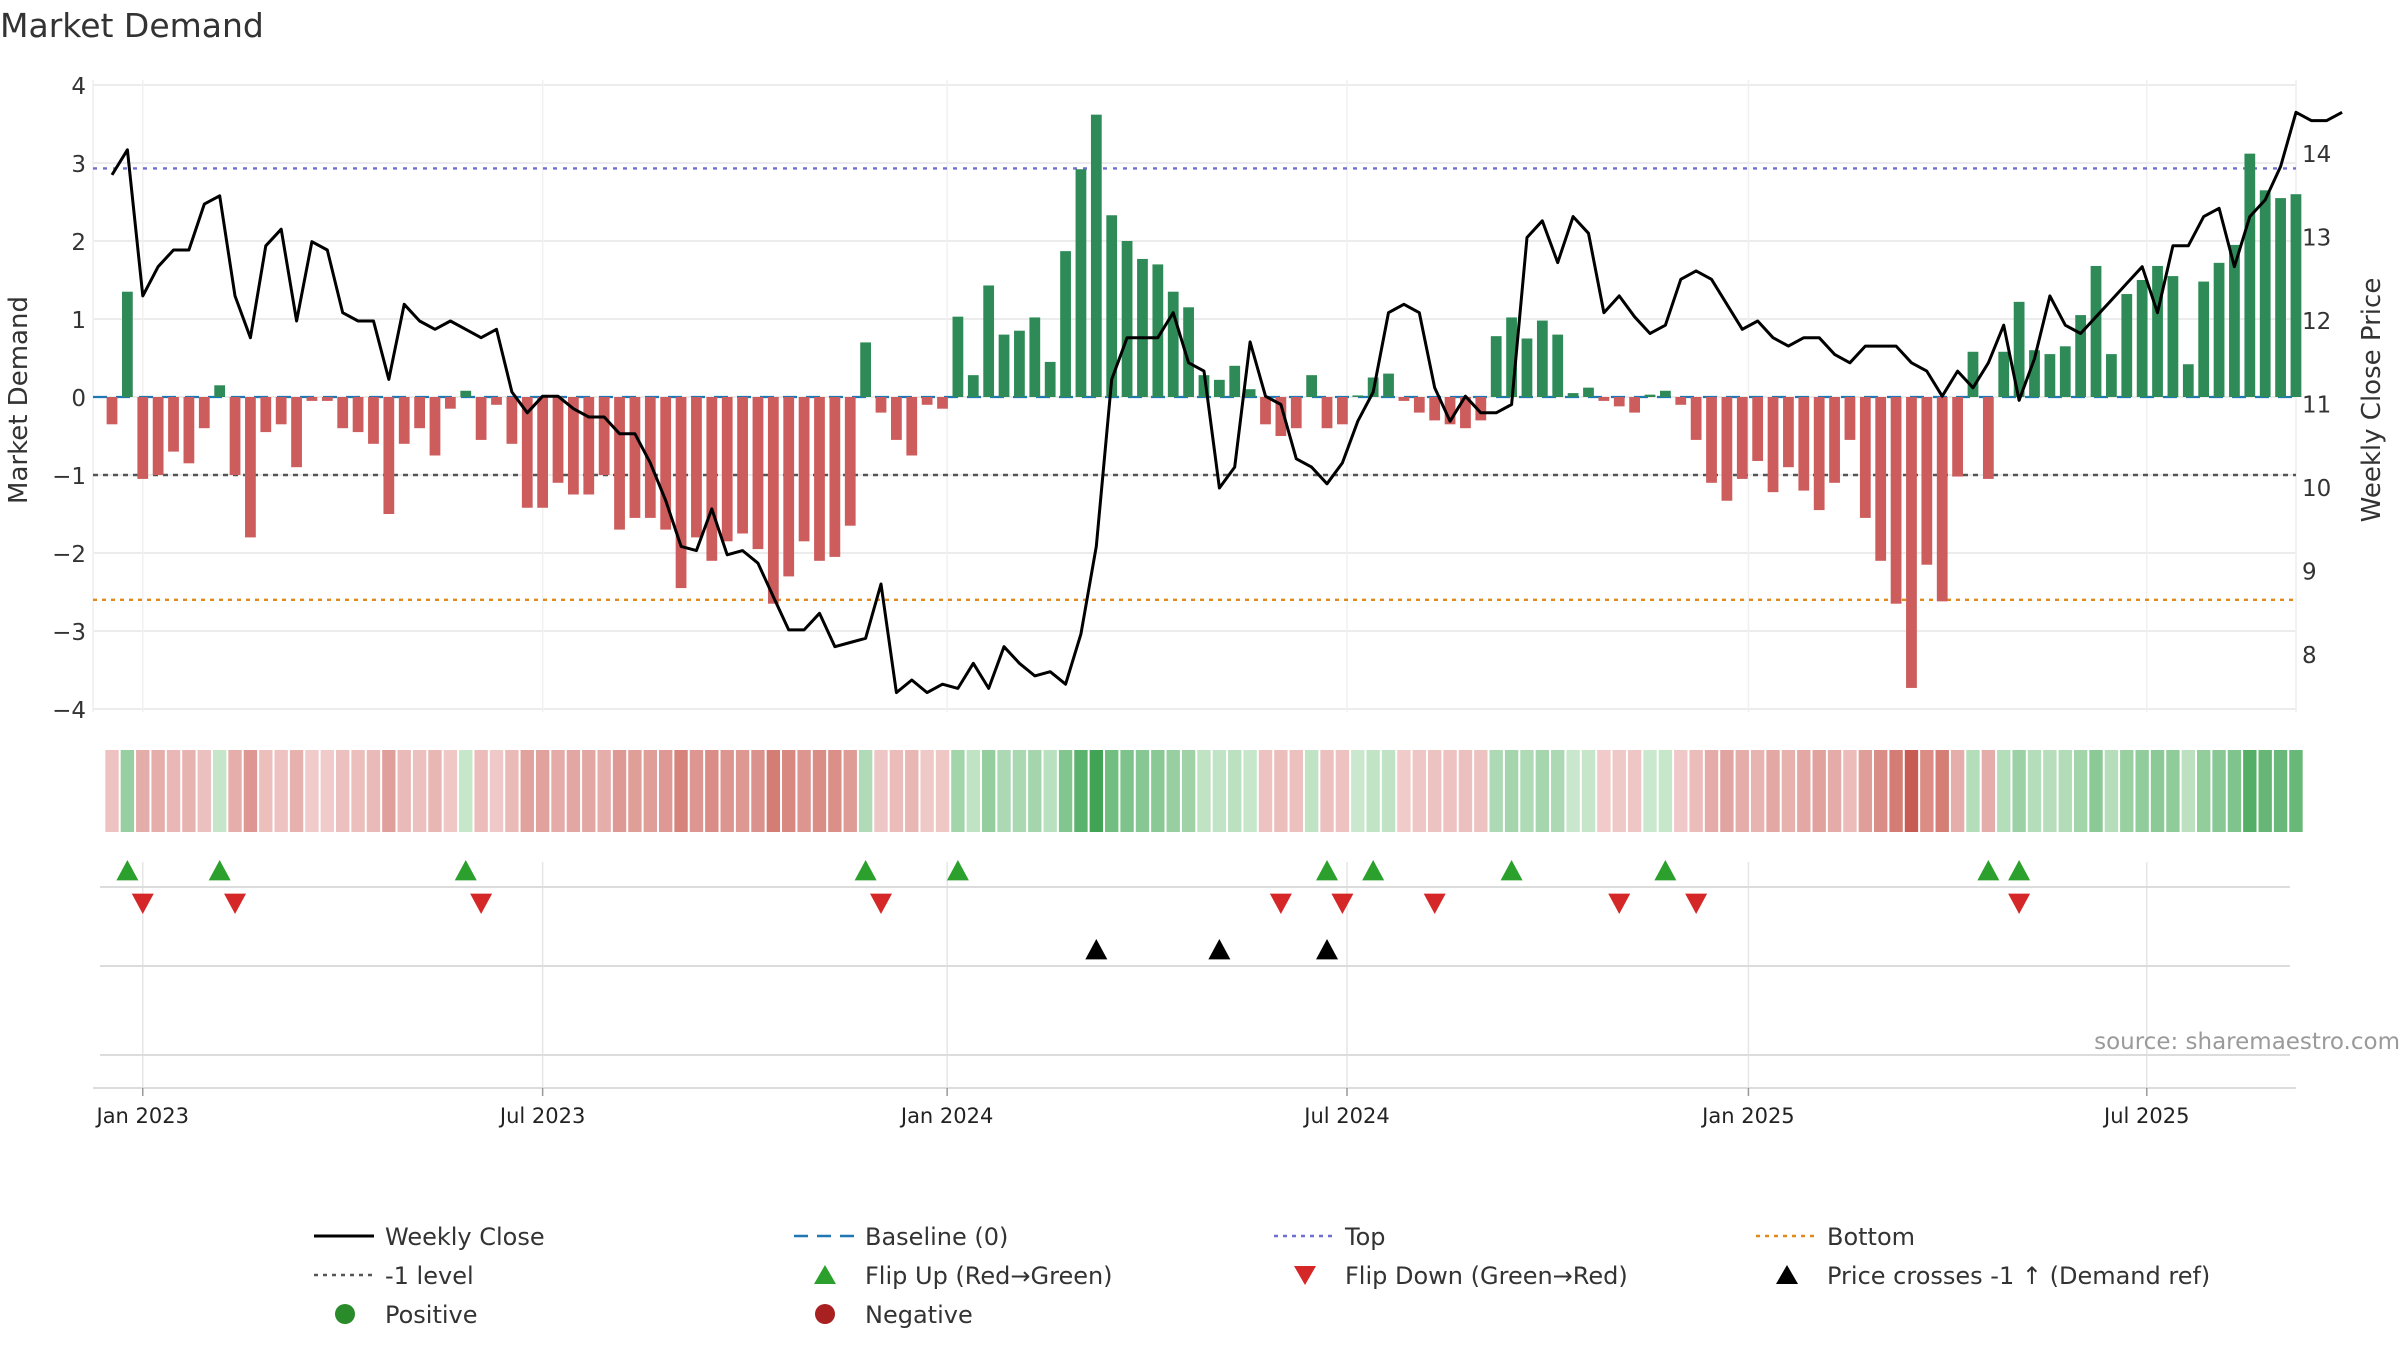 The image size is (2400, 1350). What do you see at coordinates (69, 477) in the screenshot?
I see `y-tick-label: −1` at bounding box center [69, 477].